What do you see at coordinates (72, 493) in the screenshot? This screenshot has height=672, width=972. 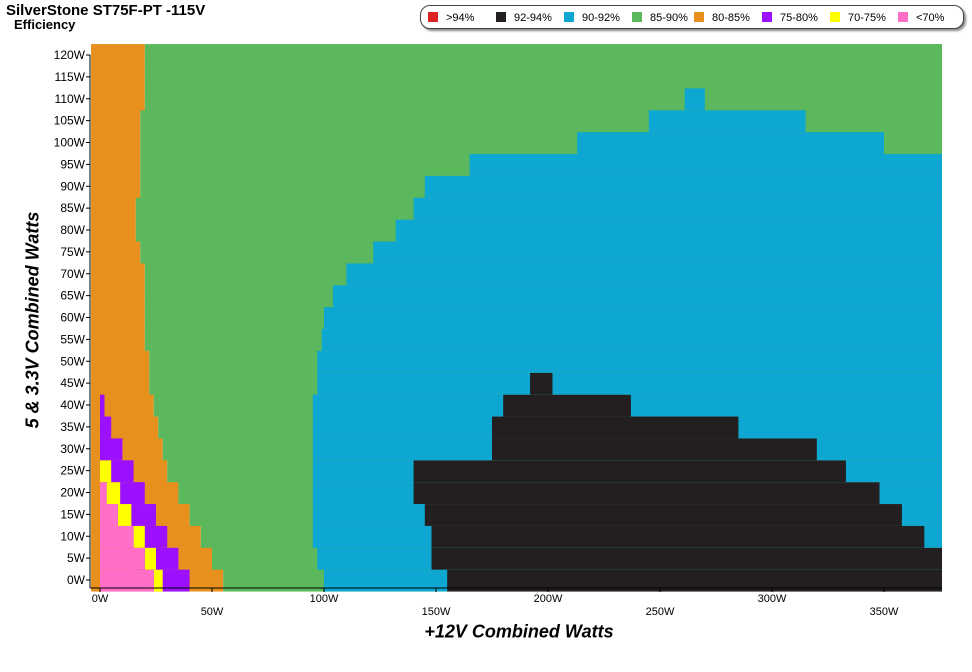 I see `y-tick-label: 20W` at bounding box center [72, 493].